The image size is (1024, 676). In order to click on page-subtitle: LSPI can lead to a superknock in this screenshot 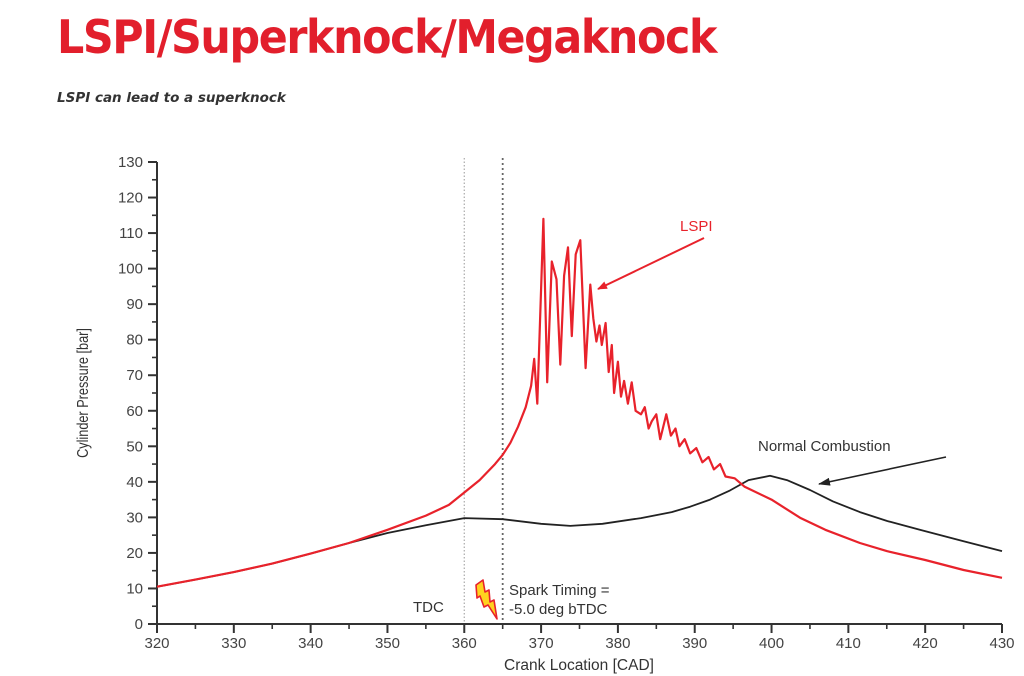, I will do `click(171, 98)`.